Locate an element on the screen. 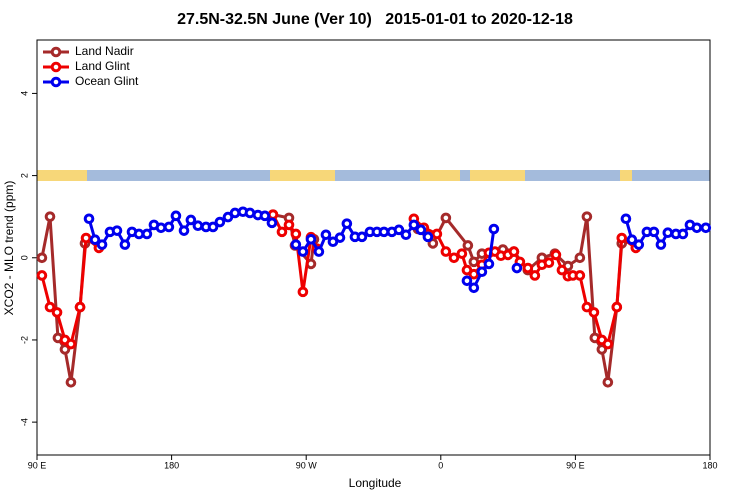  y-tick-label: 2 is located at coordinates (24, 175).